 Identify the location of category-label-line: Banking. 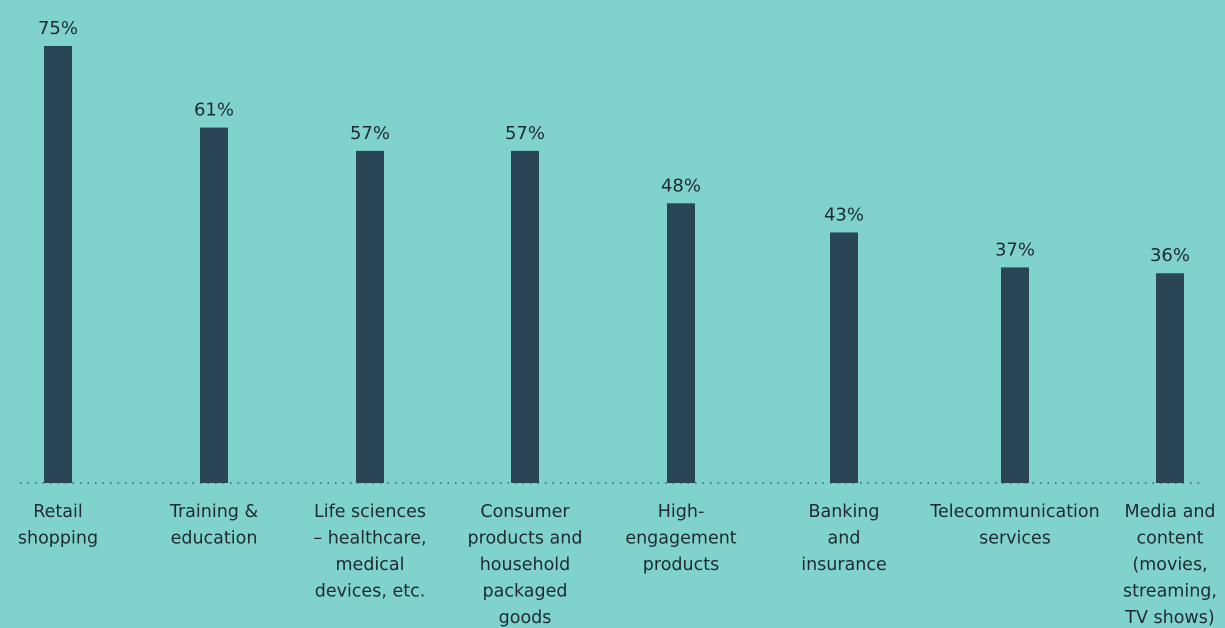
(843, 512).